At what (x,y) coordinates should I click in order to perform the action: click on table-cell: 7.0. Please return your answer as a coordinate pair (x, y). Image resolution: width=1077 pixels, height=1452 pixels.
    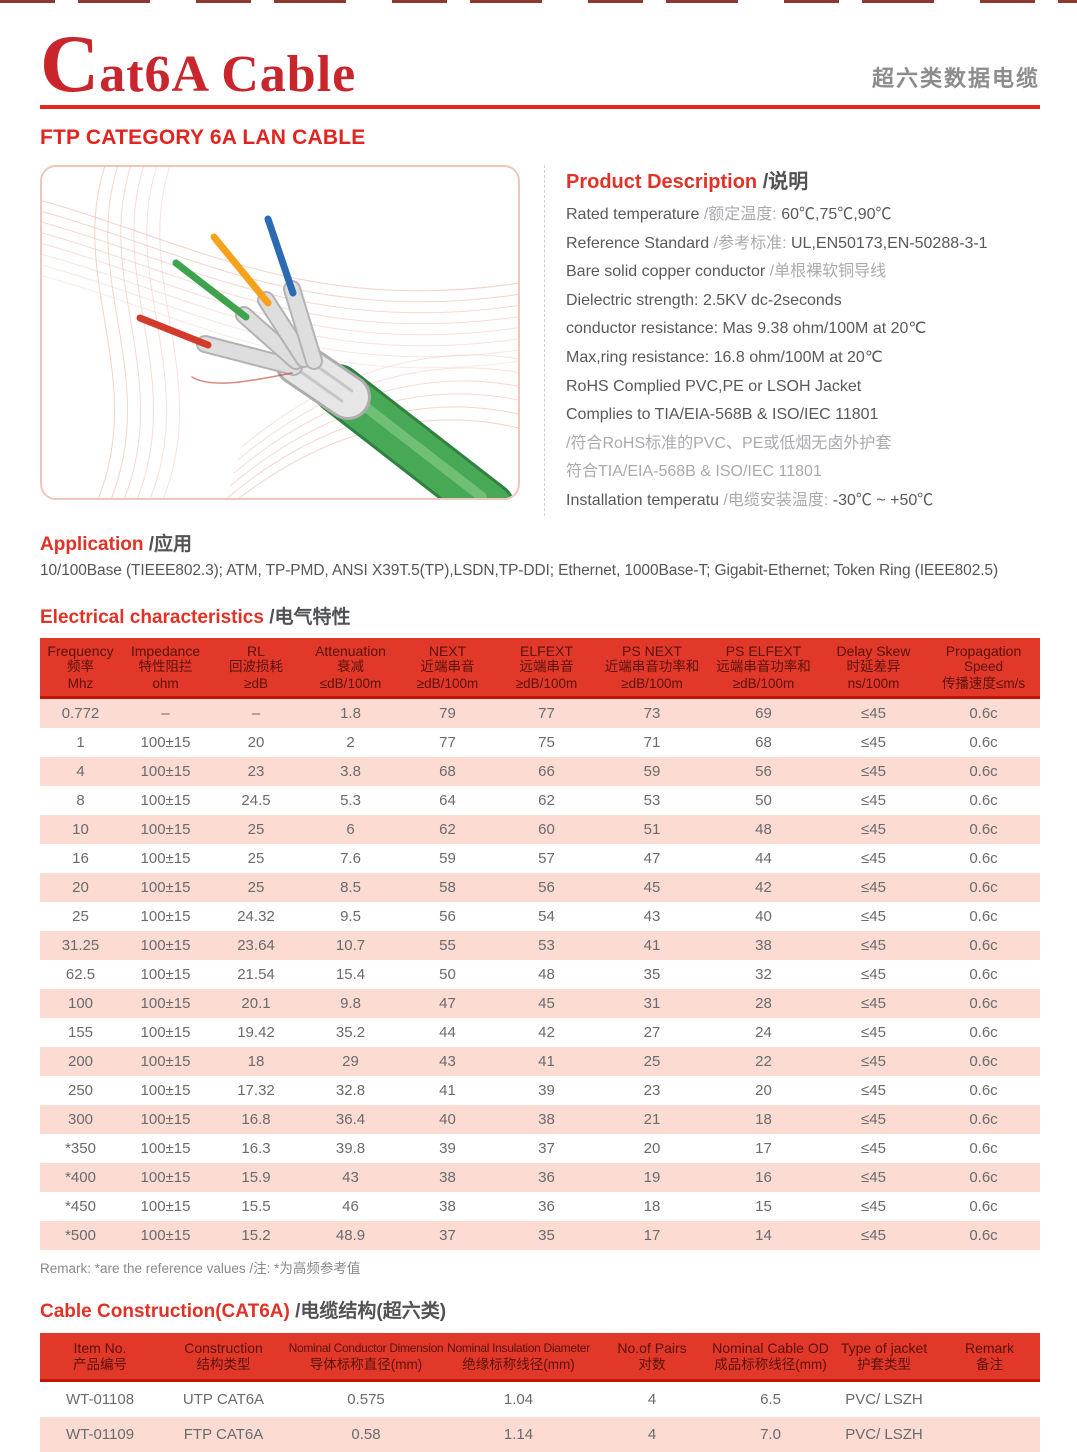
    Looking at the image, I should click on (770, 1434).